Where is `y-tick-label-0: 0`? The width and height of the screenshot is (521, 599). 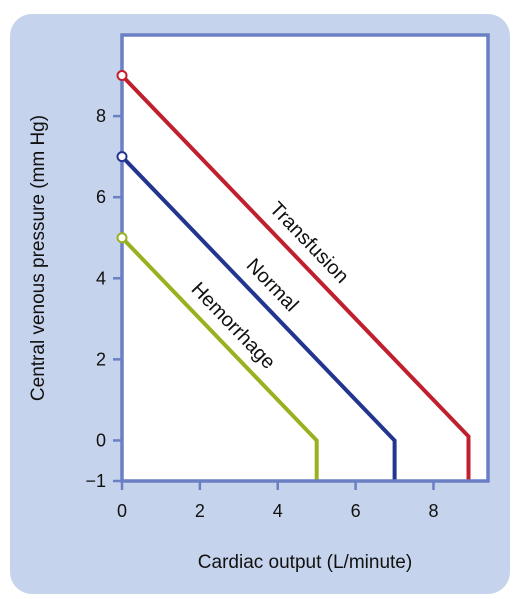
y-tick-label-0: 0 is located at coordinates (101, 440).